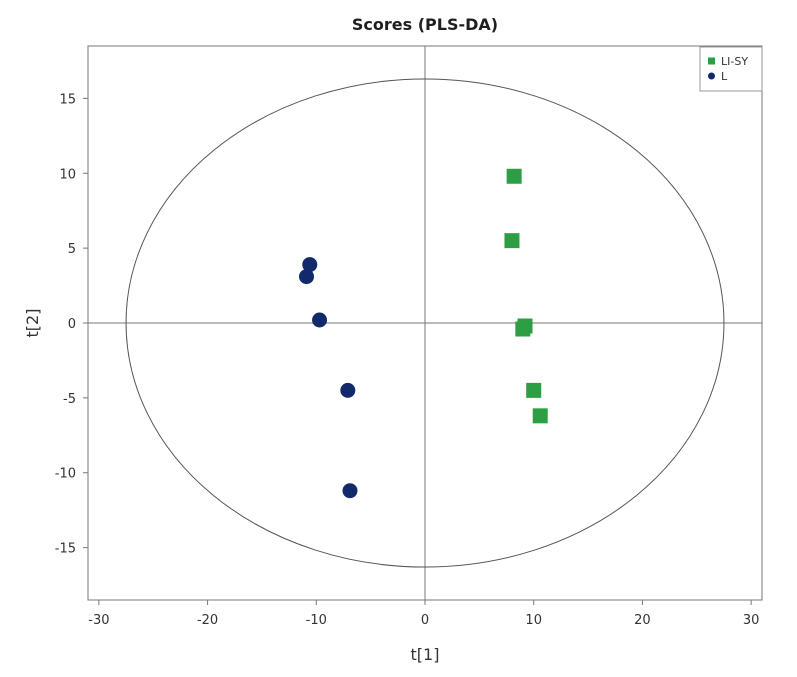 Image resolution: width=797 pixels, height=677 pixels. I want to click on x-tick-label: 10, so click(533, 620).